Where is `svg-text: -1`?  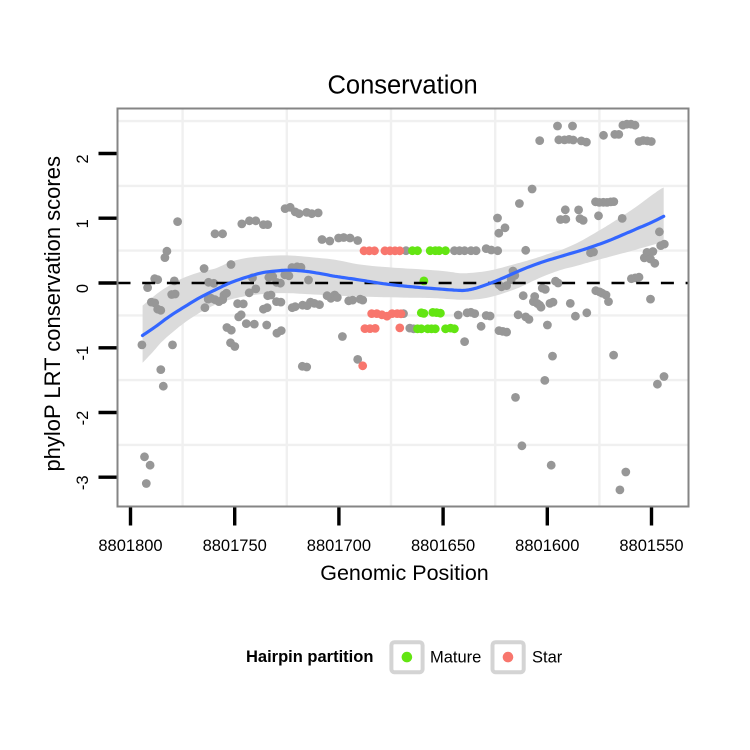 svg-text: -1 is located at coordinates (83, 353).